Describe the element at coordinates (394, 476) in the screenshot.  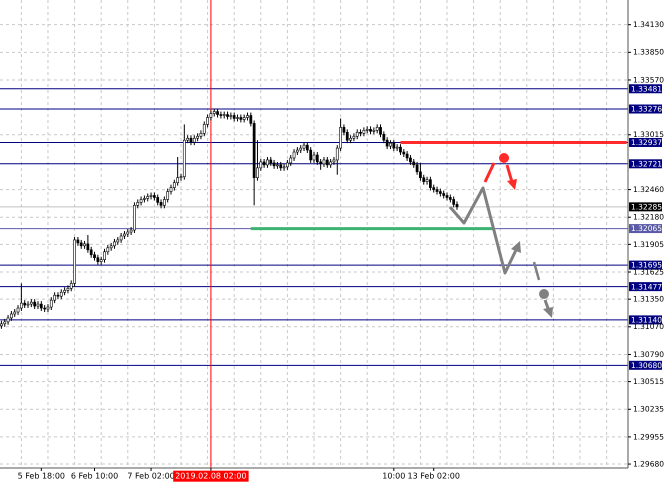
I see `x-tick-label: 10:00` at that location.